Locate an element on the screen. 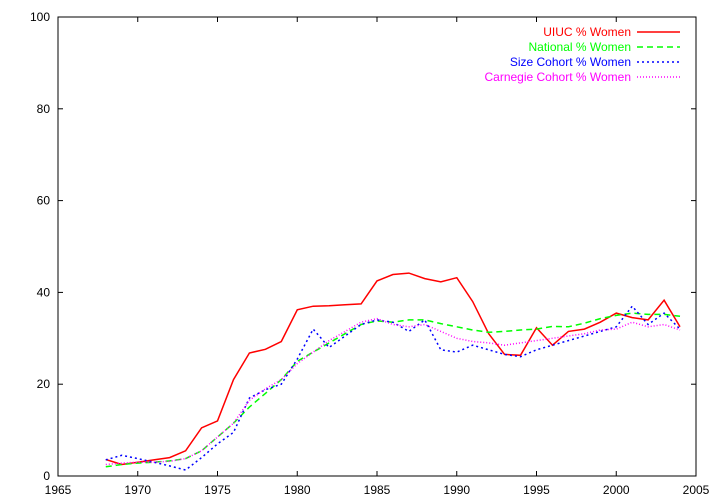 This screenshot has width=720, height=504. x-tick-label: 1970 is located at coordinates (137, 490).